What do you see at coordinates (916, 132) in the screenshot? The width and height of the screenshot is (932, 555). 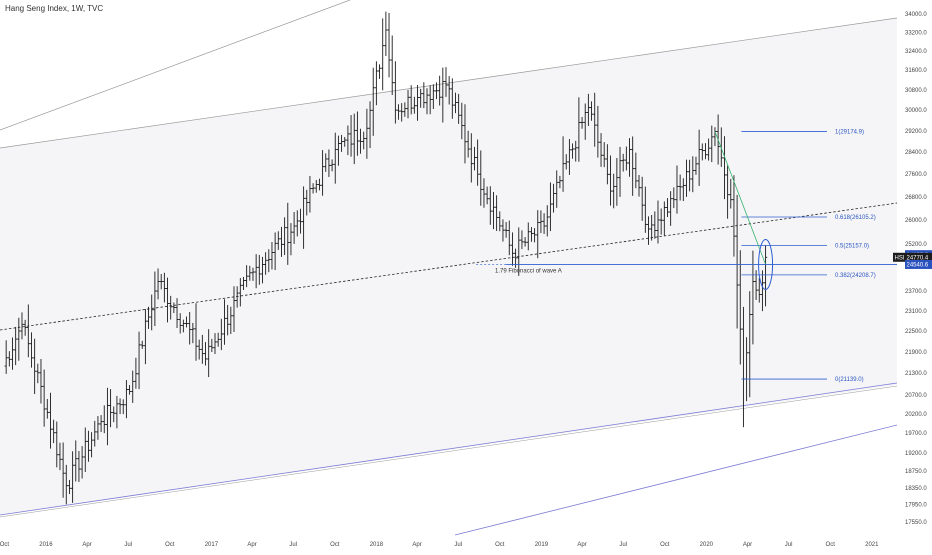 I see `y-tick-label: 29200.0` at bounding box center [916, 132].